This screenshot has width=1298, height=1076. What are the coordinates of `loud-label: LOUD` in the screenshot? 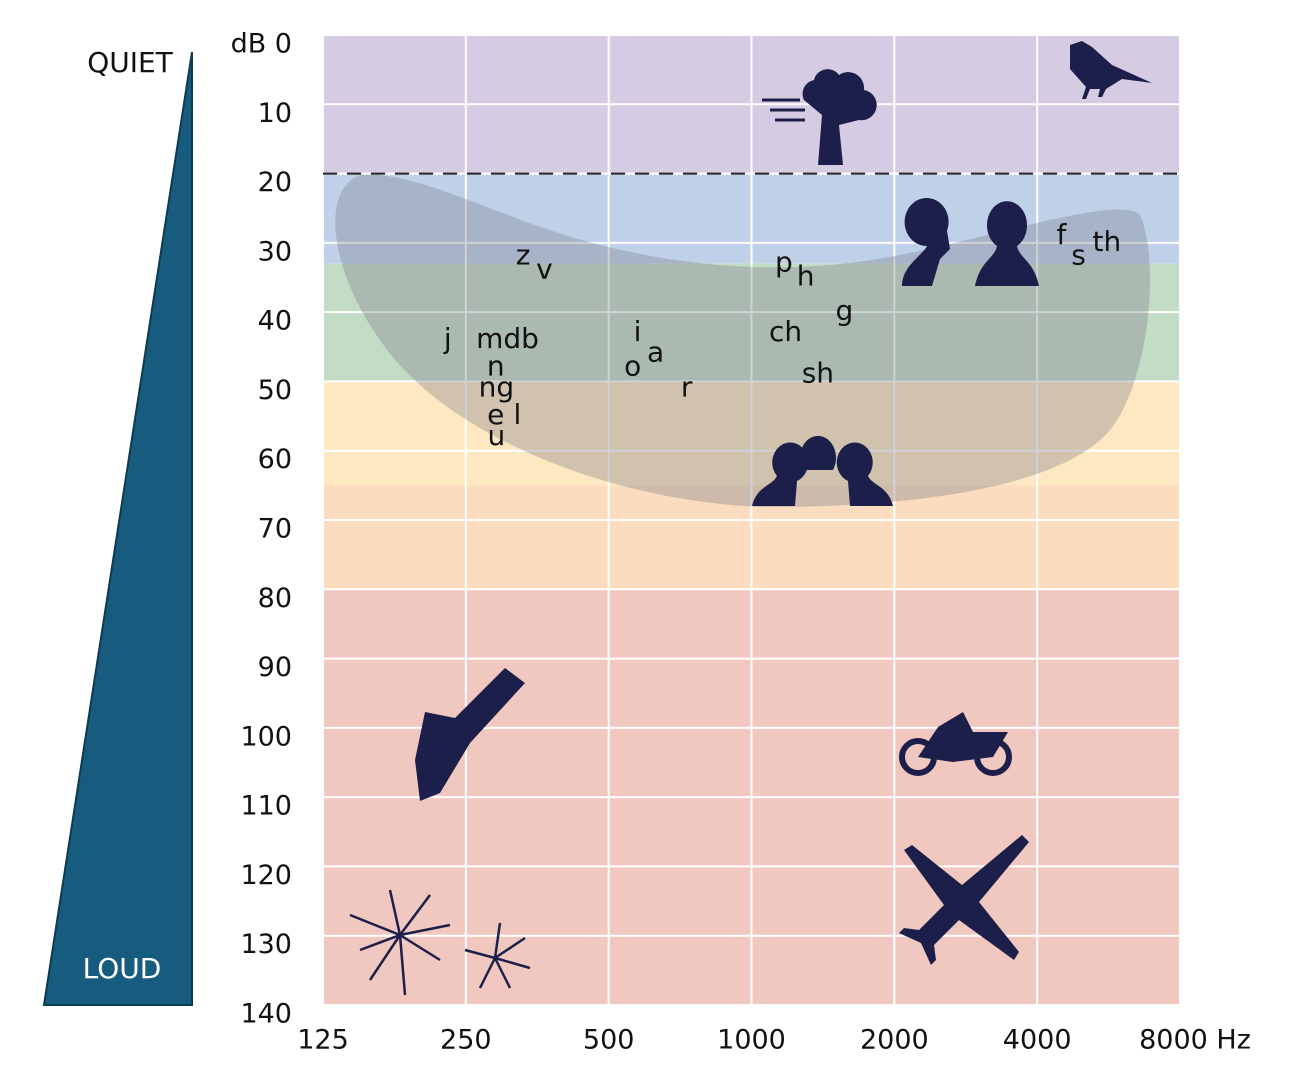 It's located at (122, 968).